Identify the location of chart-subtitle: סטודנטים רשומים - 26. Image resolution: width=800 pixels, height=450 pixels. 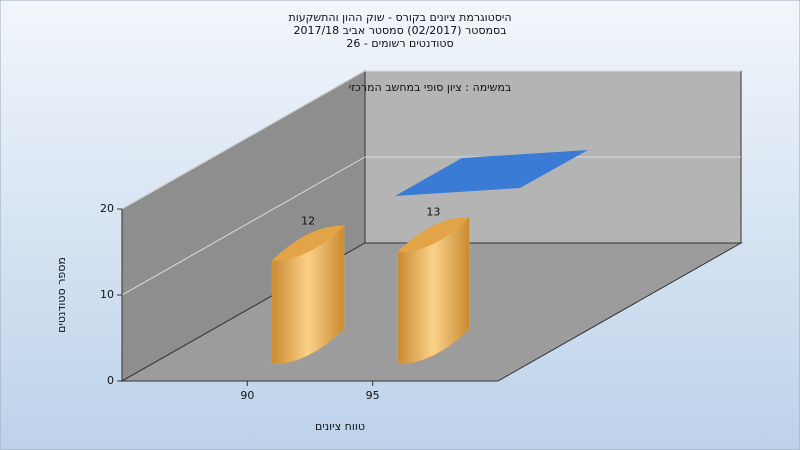
(399, 43).